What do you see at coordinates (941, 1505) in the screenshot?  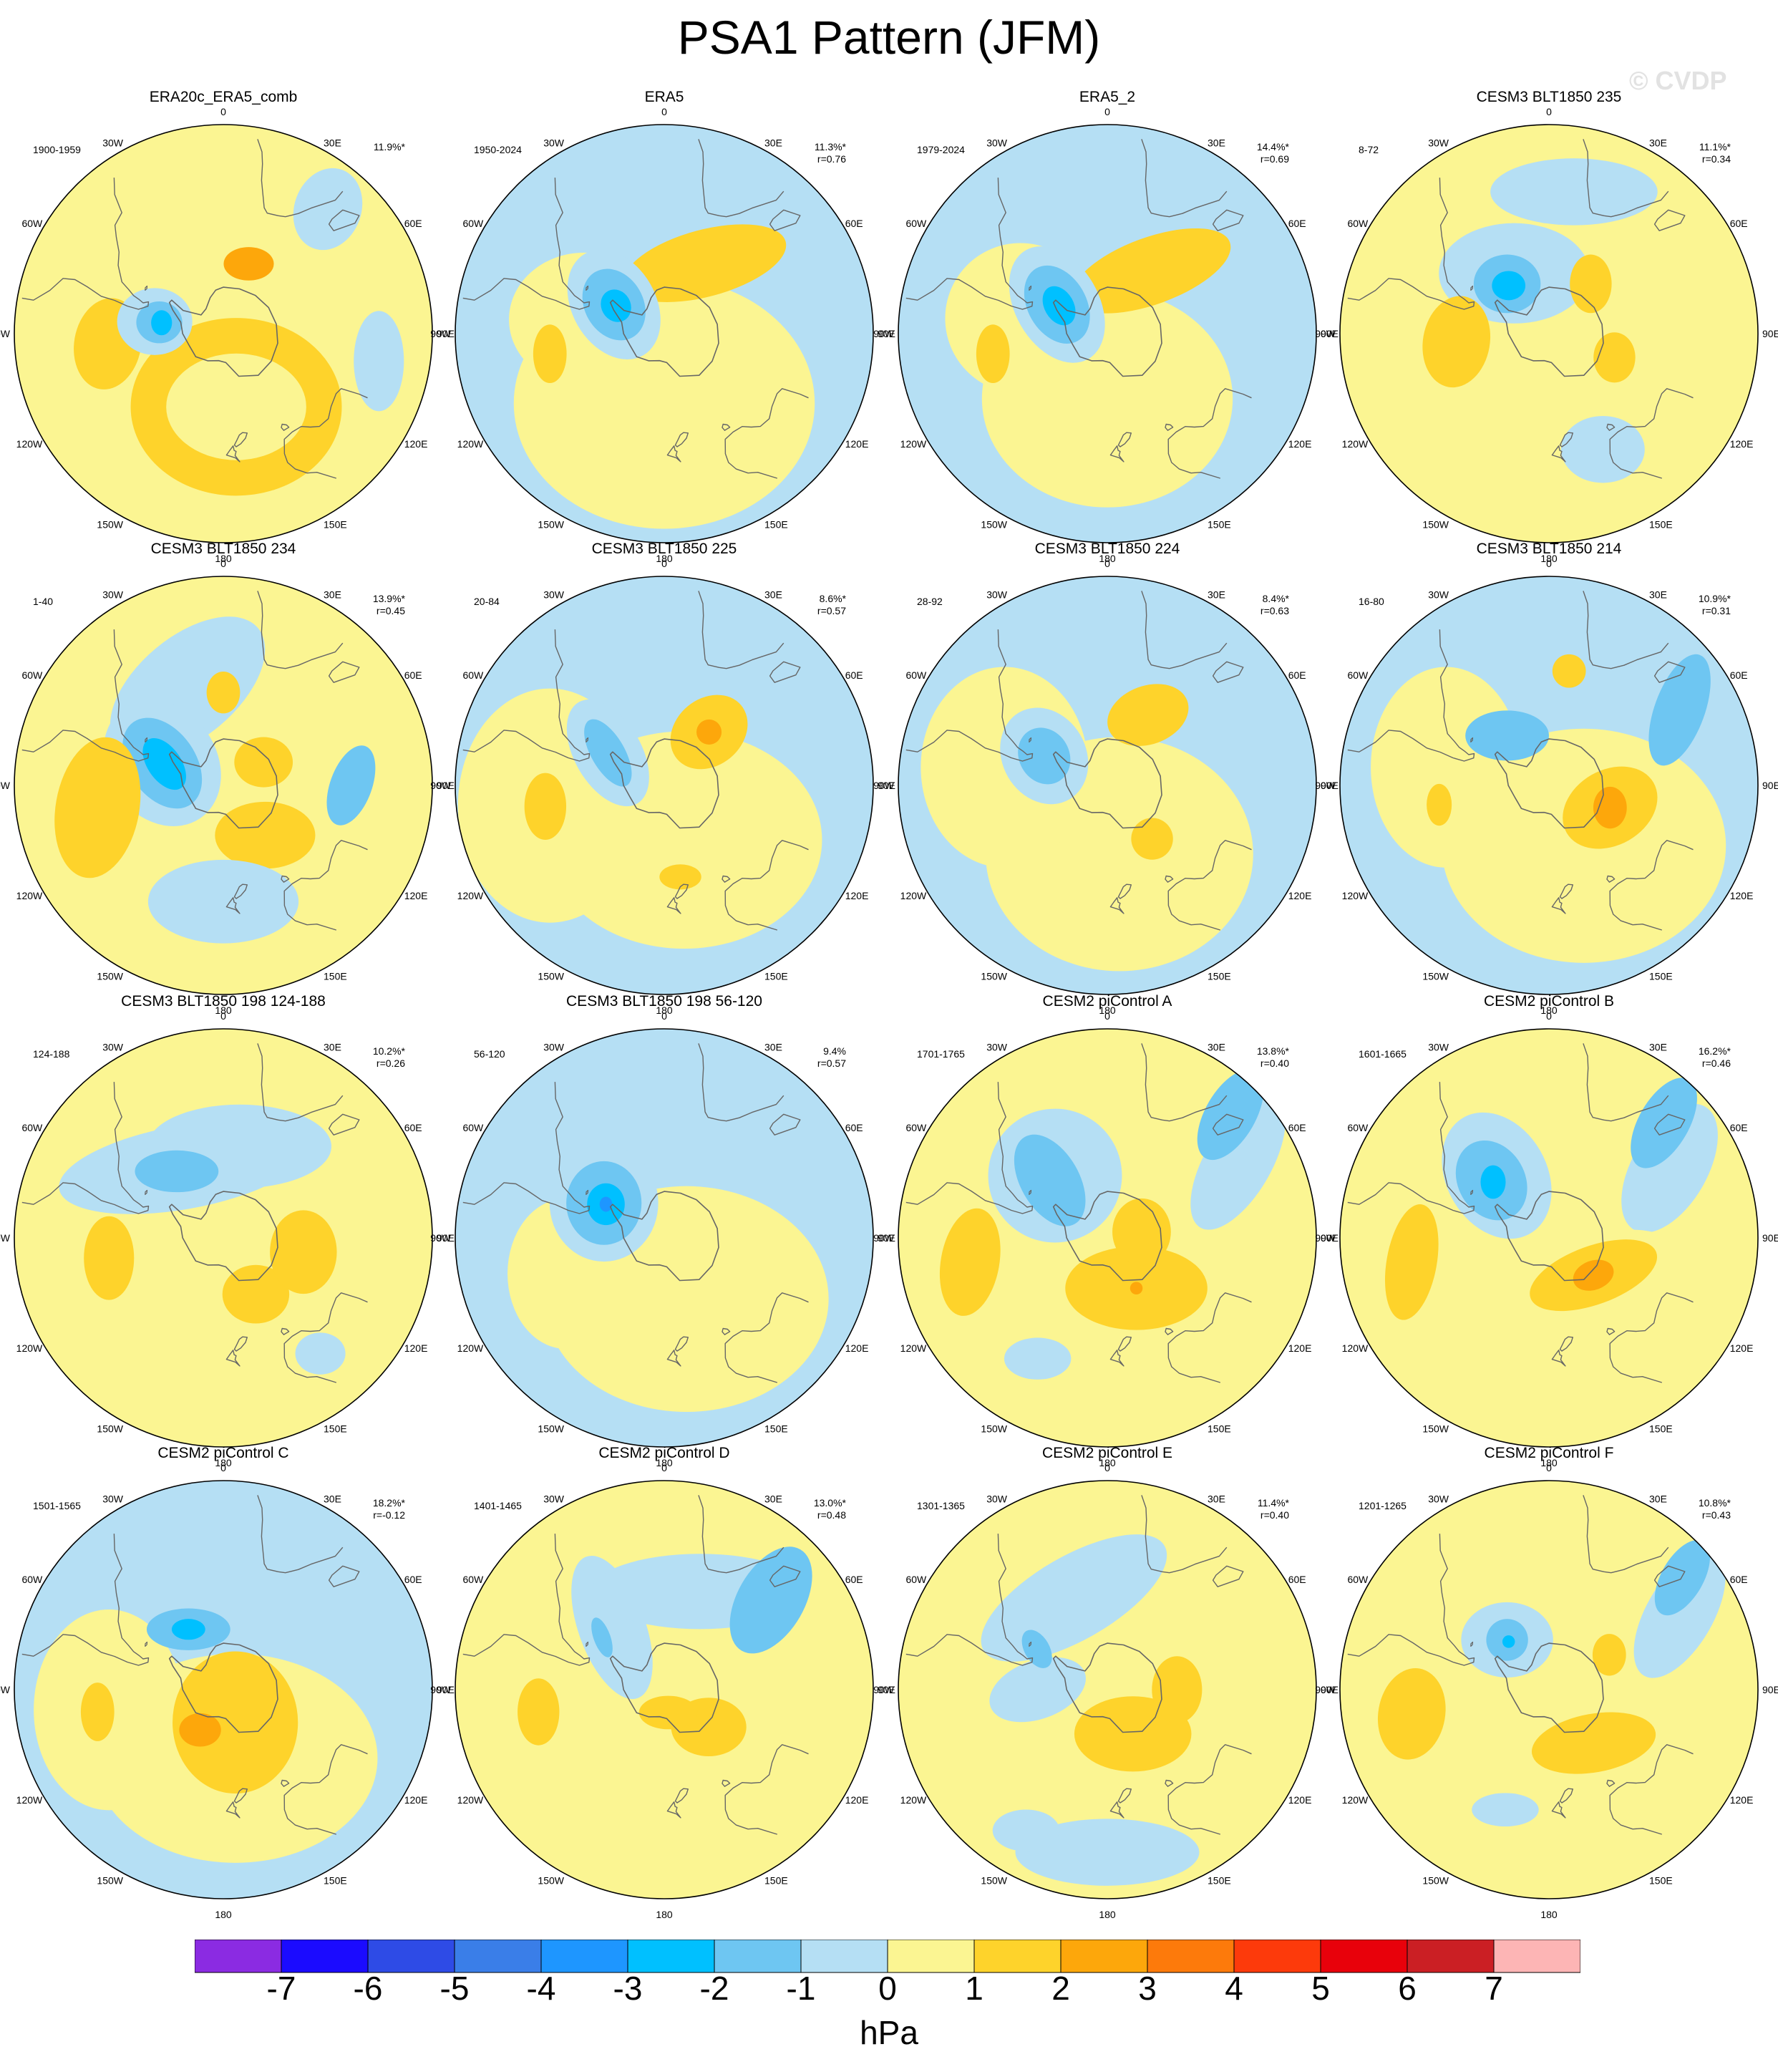 I see `panel-period: 1301-1365` at bounding box center [941, 1505].